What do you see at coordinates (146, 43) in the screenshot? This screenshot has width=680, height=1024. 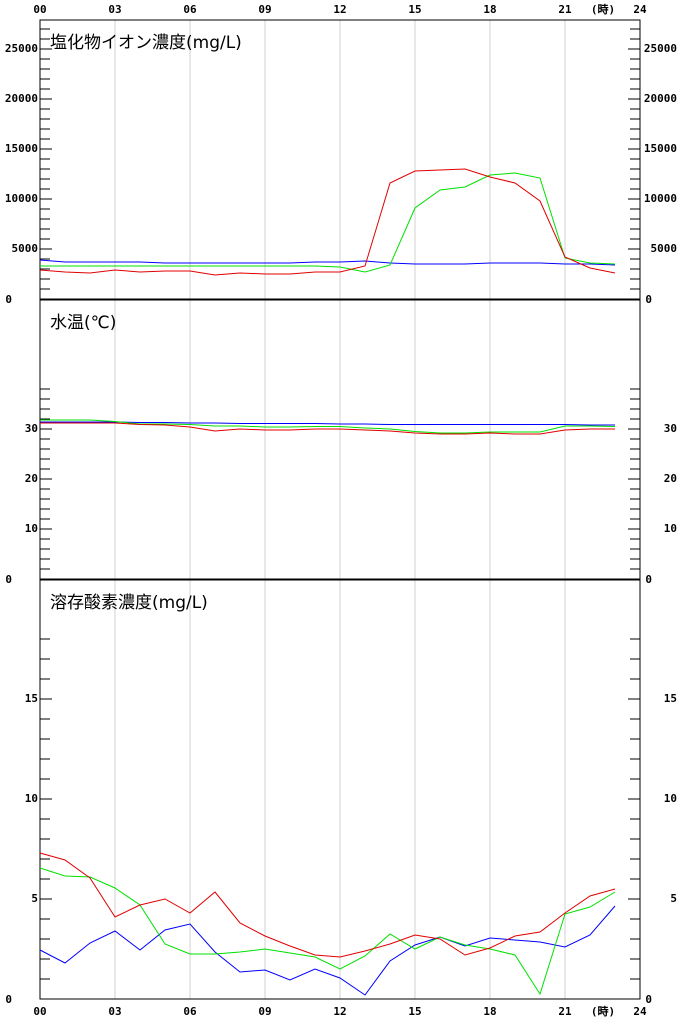 I see `panel-title: 塩化物イオン濃度(mg/L)` at bounding box center [146, 43].